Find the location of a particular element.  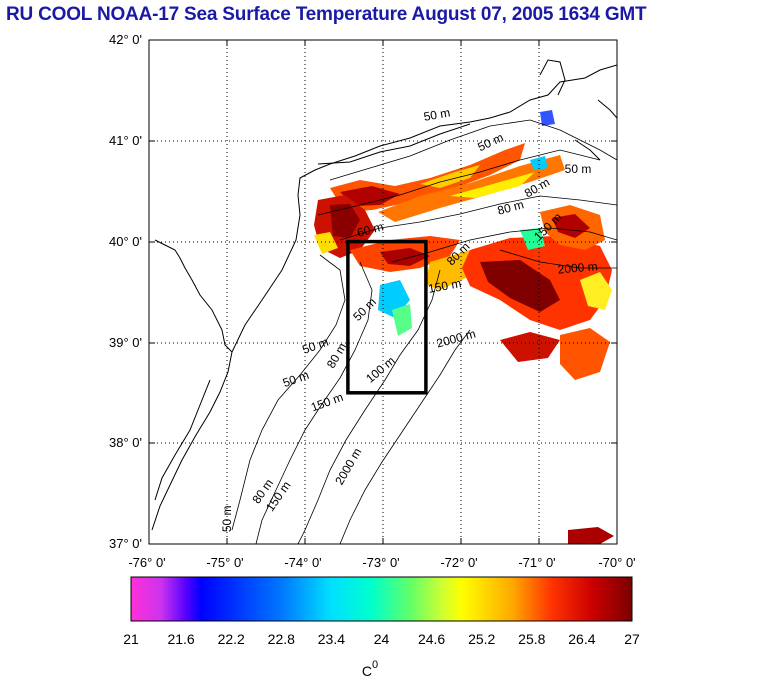

study-area-box is located at coordinates (387, 317).